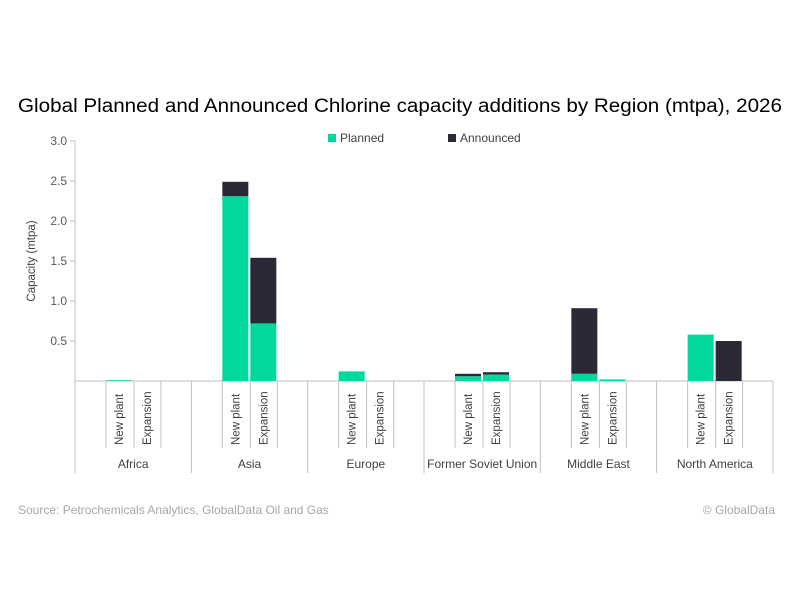 This screenshot has height=600, width=800. I want to click on legend: Planned Announced, so click(424, 138).